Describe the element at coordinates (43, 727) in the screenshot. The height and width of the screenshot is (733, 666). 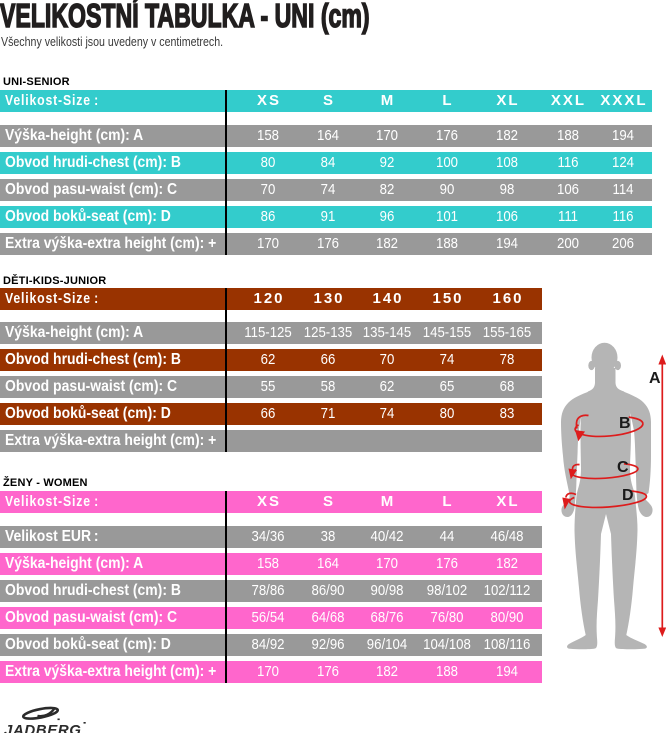
I see `svg-text: JADBERG` at that location.